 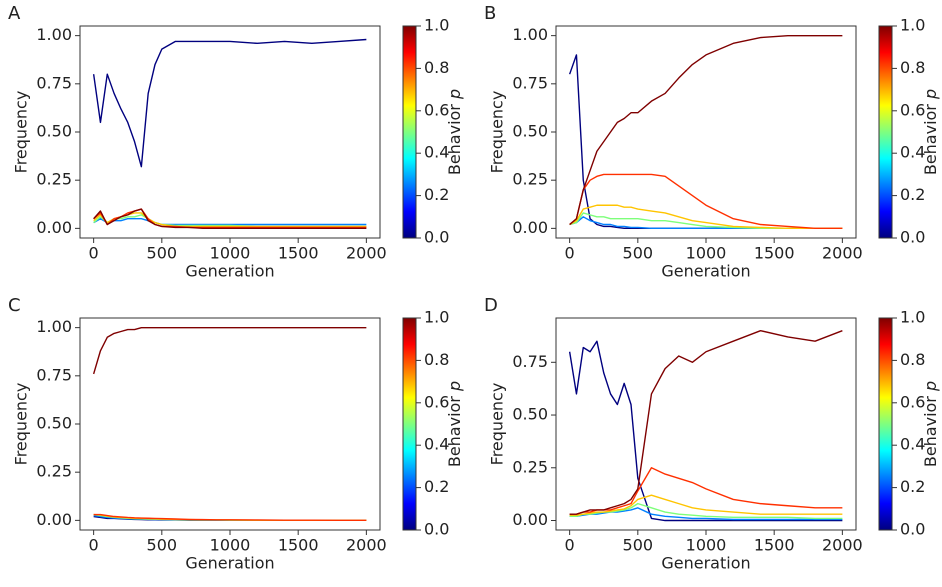 What do you see at coordinates (491, 305) in the screenshot?
I see `panel-letter: D` at bounding box center [491, 305].